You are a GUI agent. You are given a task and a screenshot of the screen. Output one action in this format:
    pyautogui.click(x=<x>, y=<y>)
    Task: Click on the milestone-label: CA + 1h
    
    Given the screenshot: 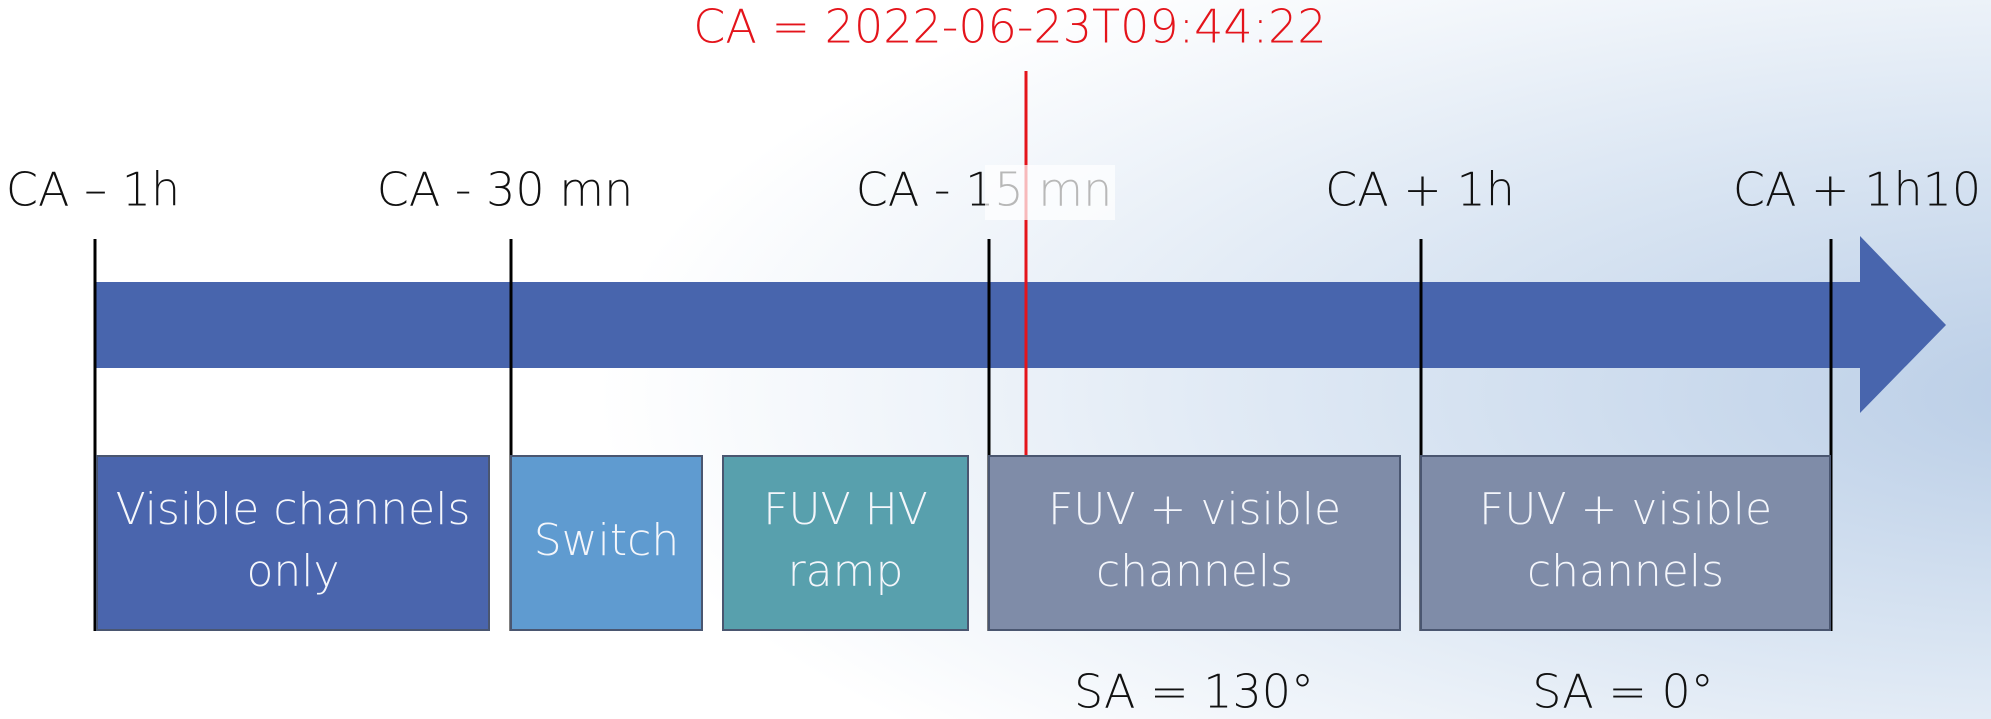 What is the action you would take?
    pyautogui.click(x=1420, y=190)
    